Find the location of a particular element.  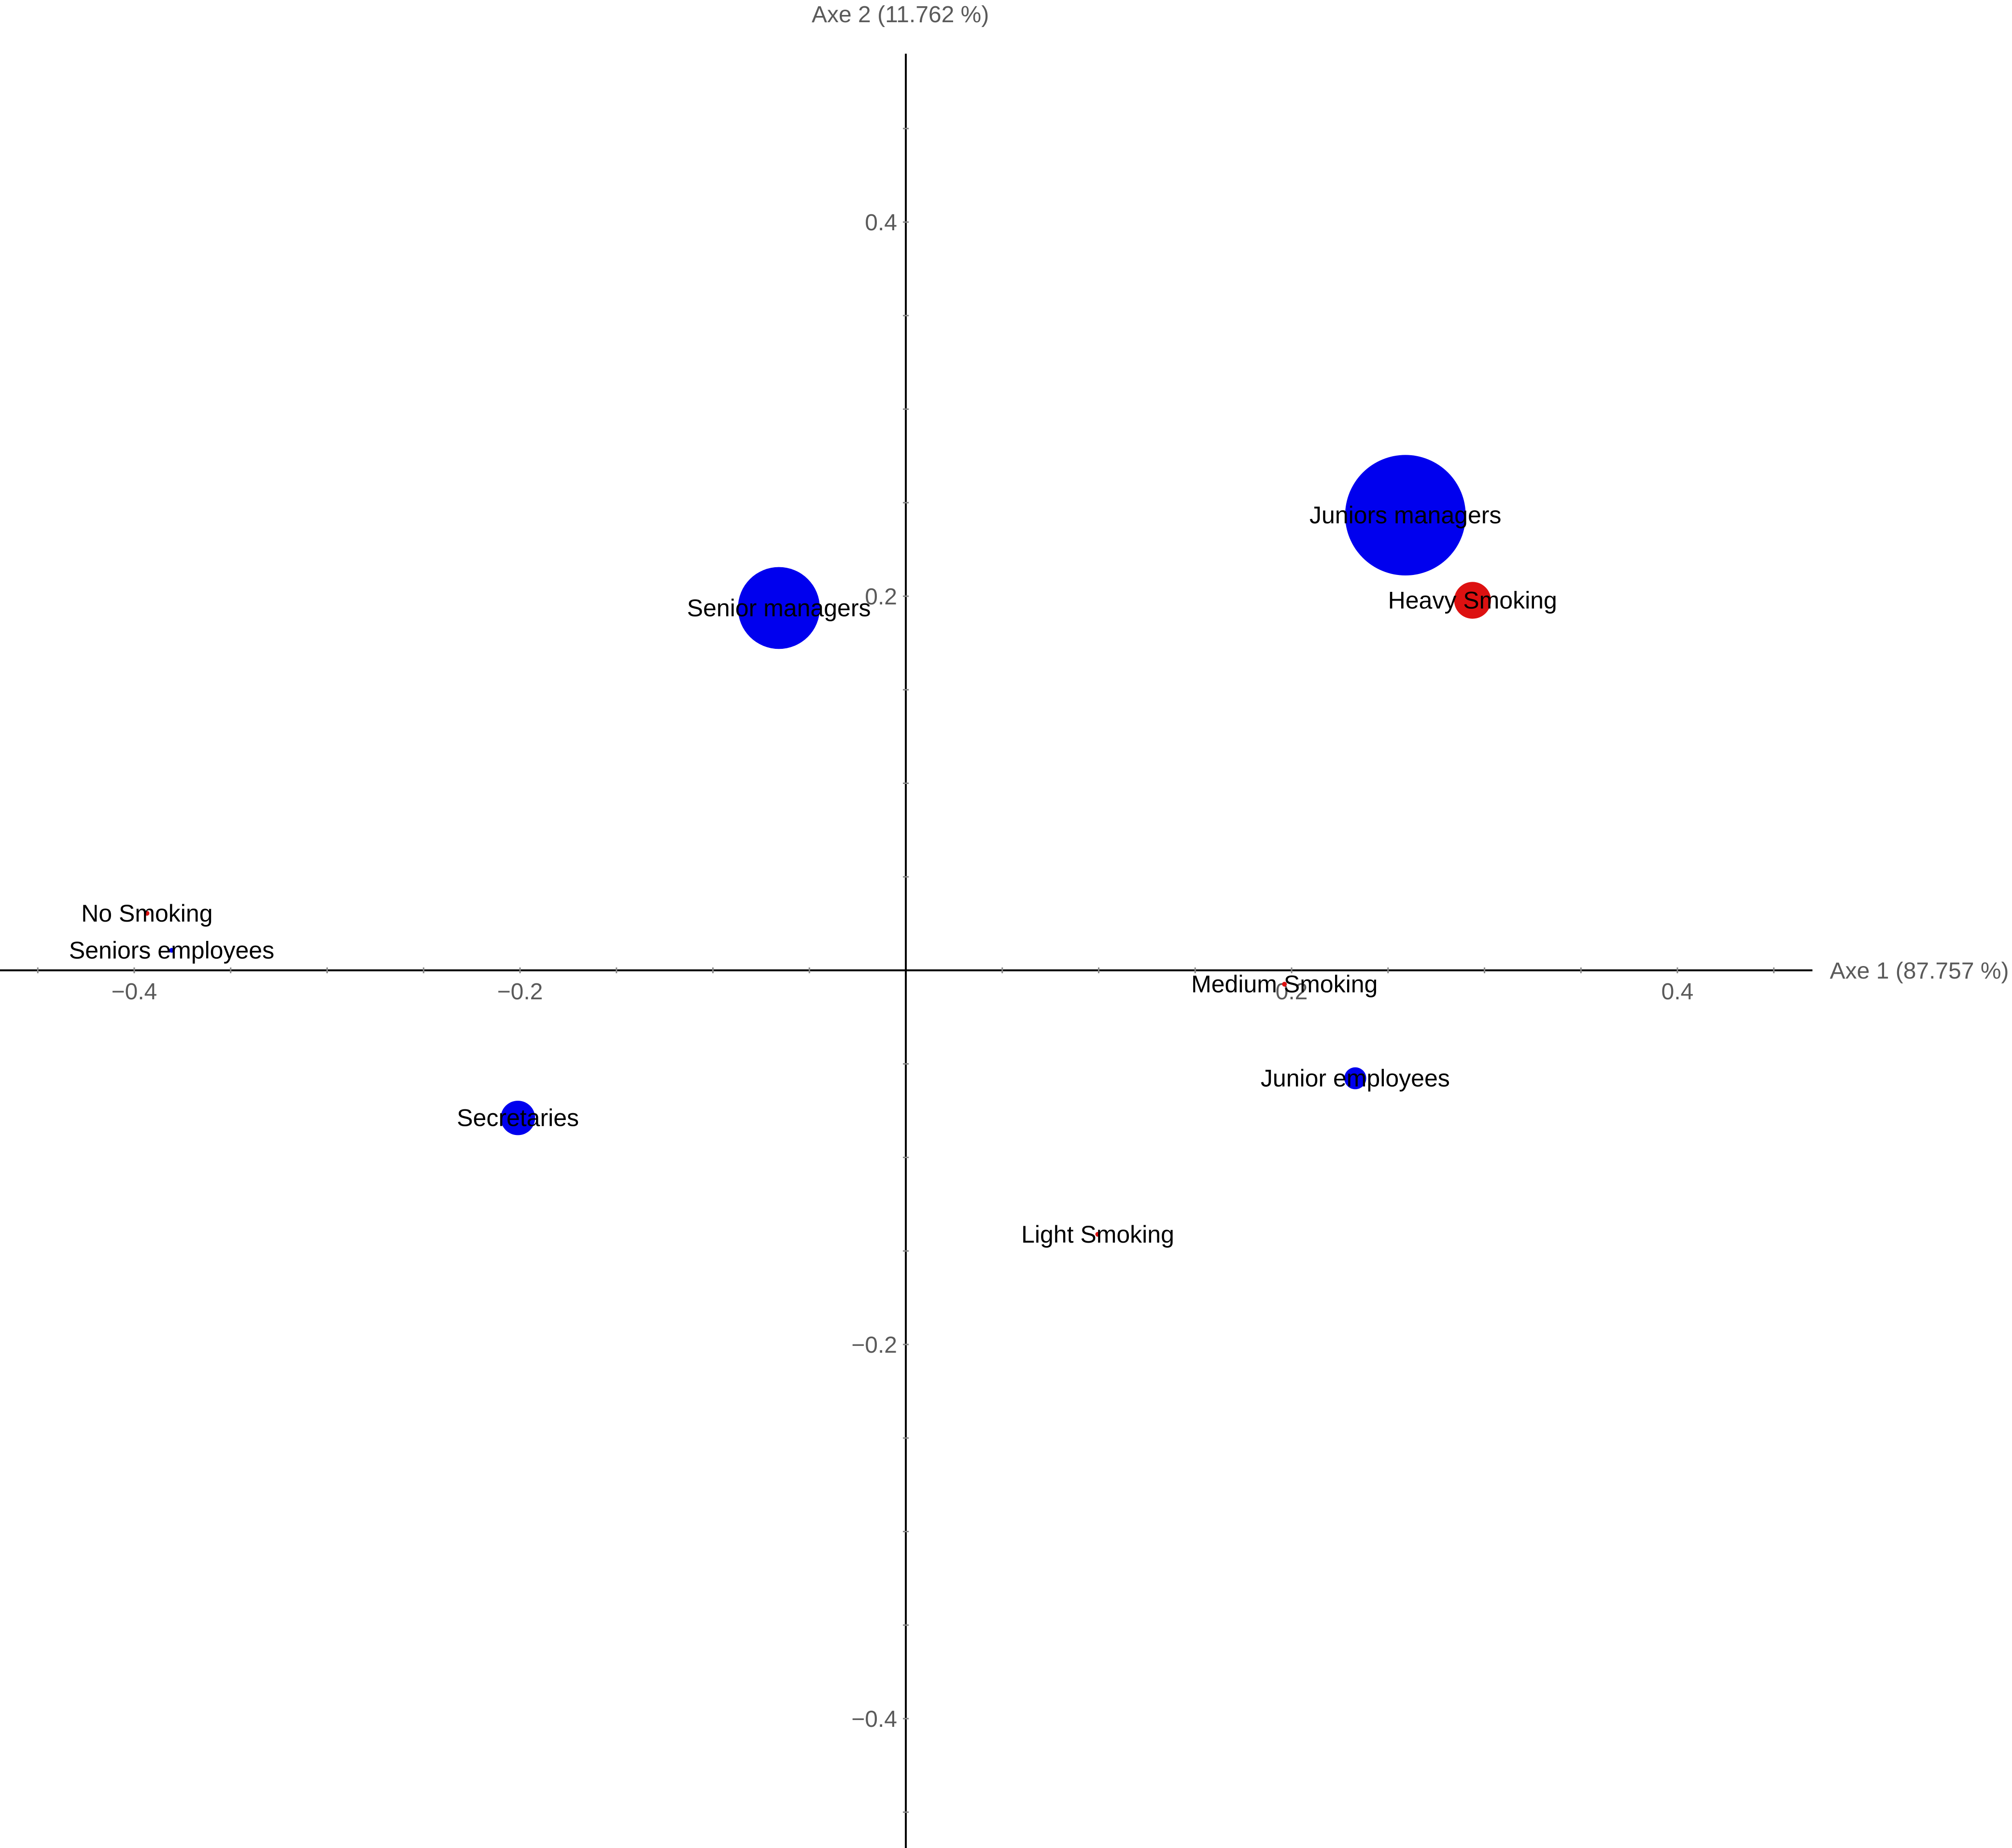

x-tick-label: 0.4 is located at coordinates (1678, 992).